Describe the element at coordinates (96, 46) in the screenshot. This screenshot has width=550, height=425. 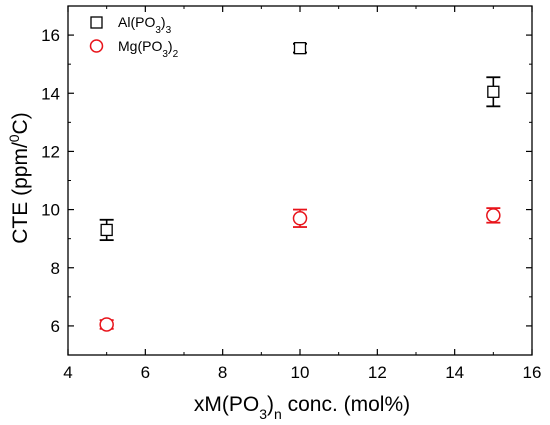
I see `legend-marker-mg` at that location.